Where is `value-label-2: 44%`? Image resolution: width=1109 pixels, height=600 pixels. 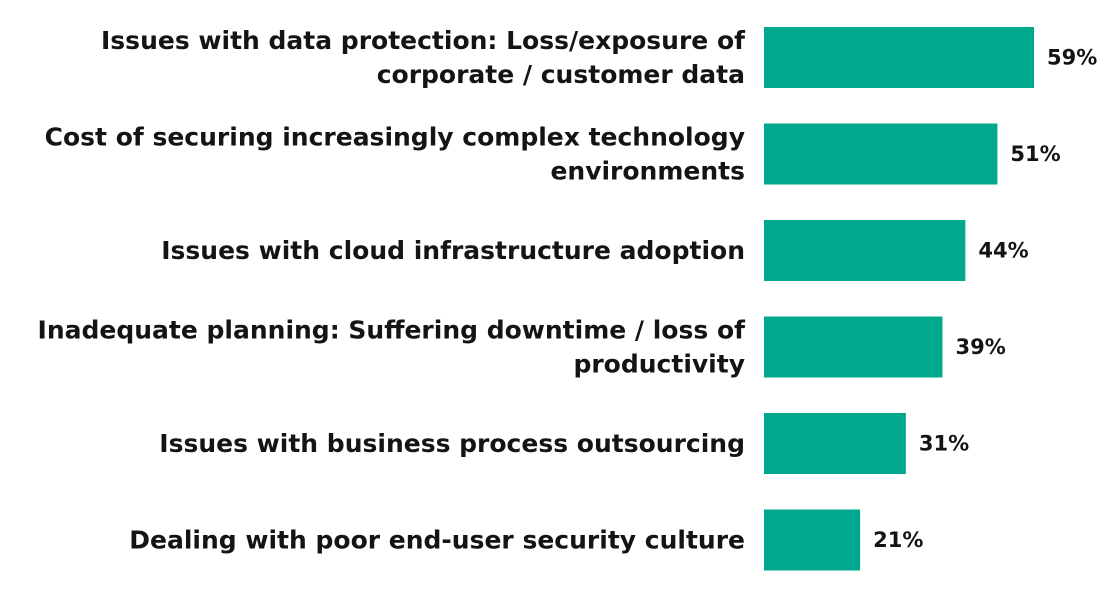
value-label-2: 44% is located at coordinates (1003, 251).